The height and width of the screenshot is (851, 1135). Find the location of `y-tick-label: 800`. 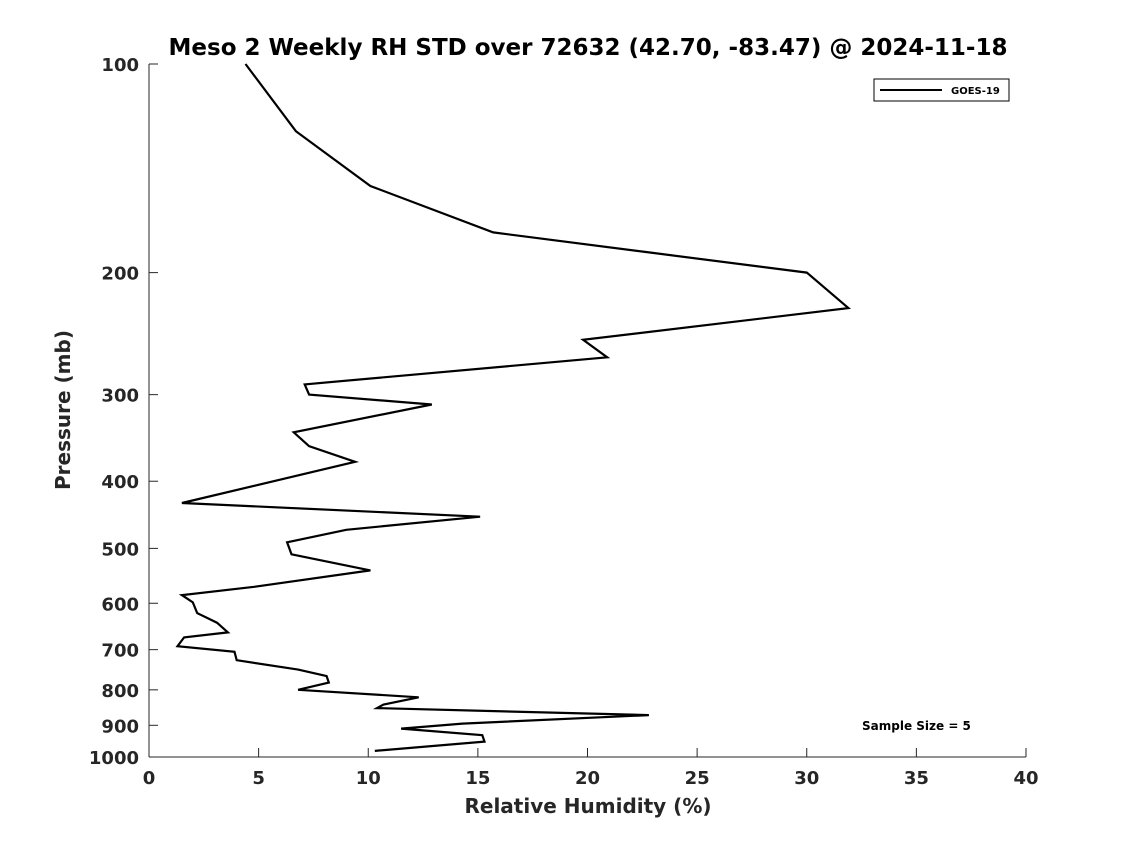

y-tick-label: 800 is located at coordinates (120, 691).